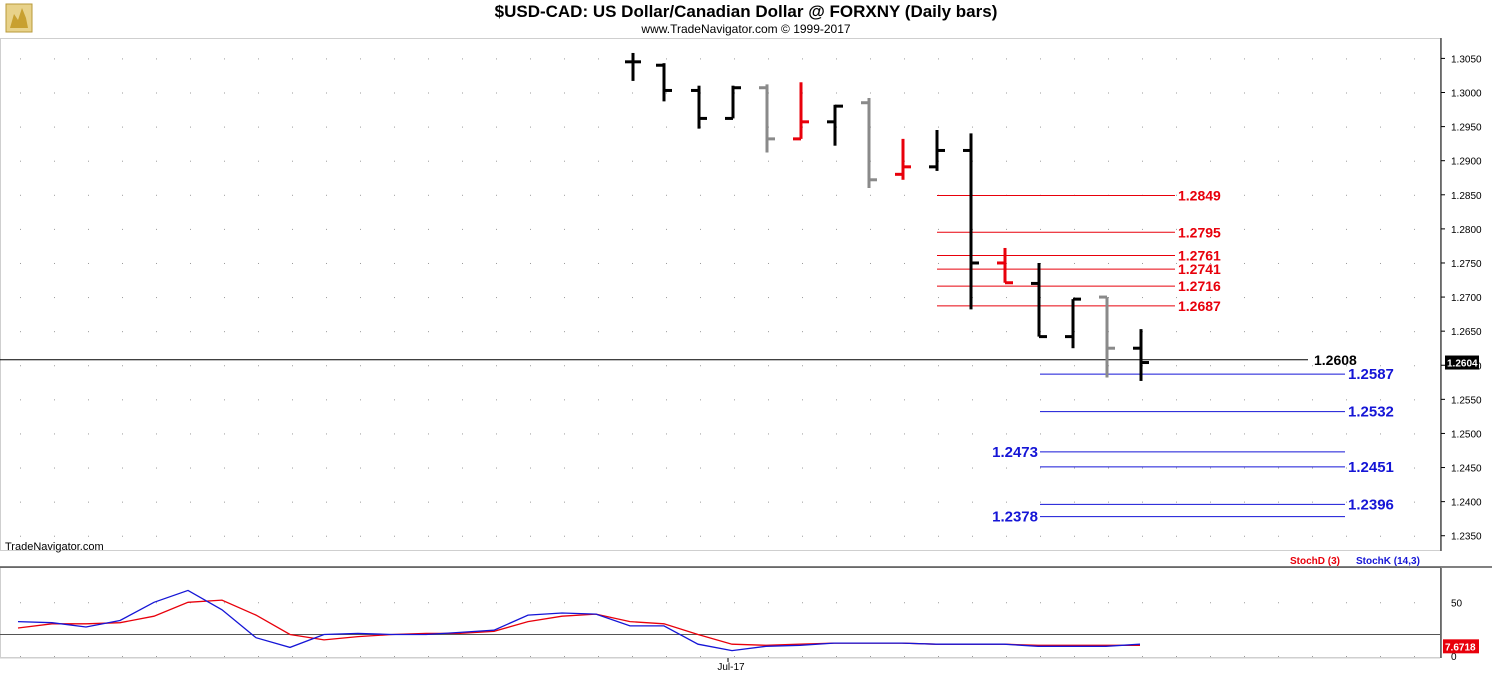 The width and height of the screenshot is (1492, 677). I want to click on red-level-label: 1.2716, so click(1199, 286).